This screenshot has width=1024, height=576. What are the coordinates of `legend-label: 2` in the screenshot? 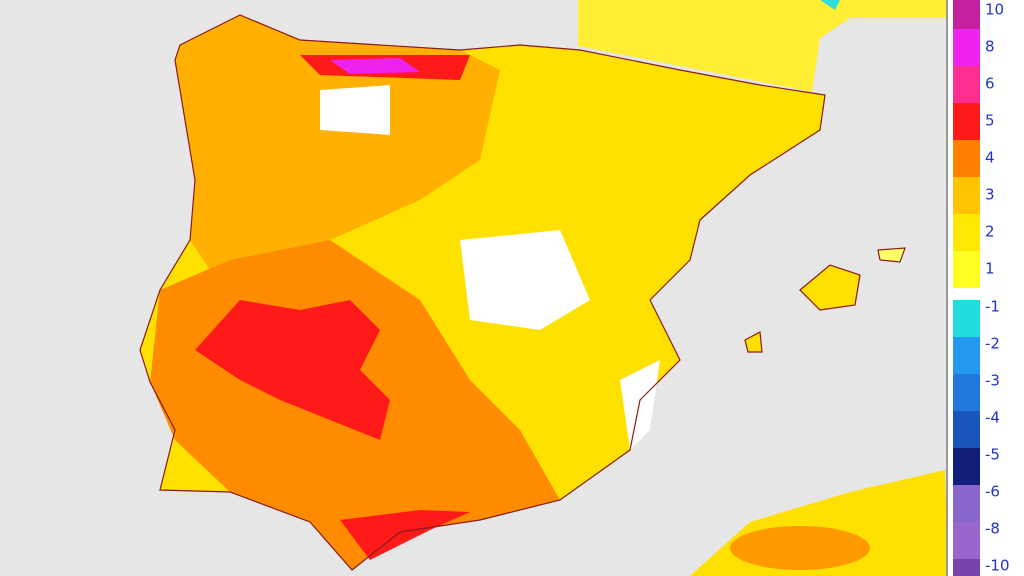 It's located at (990, 232).